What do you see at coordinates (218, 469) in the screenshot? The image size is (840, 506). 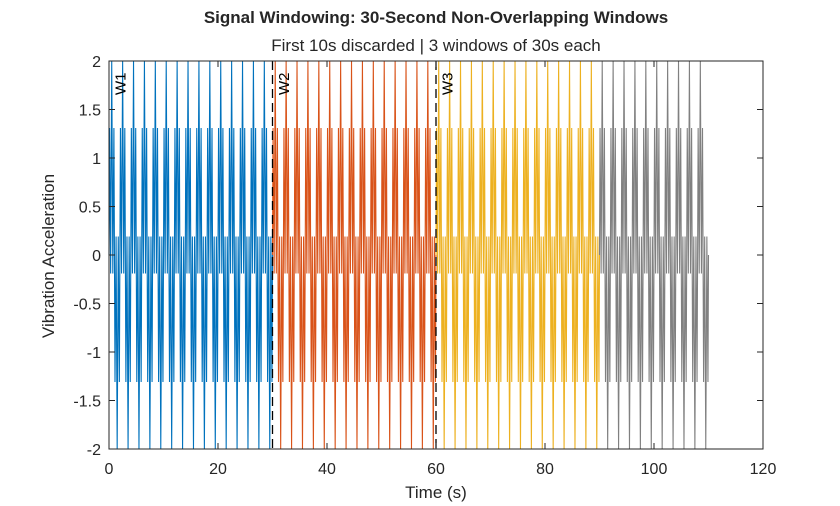 I see `x-tick-label: 20` at bounding box center [218, 469].